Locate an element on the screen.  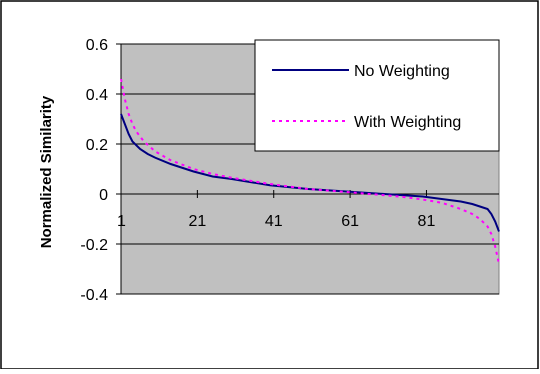
y-tick-label: 0 is located at coordinates (103, 195).